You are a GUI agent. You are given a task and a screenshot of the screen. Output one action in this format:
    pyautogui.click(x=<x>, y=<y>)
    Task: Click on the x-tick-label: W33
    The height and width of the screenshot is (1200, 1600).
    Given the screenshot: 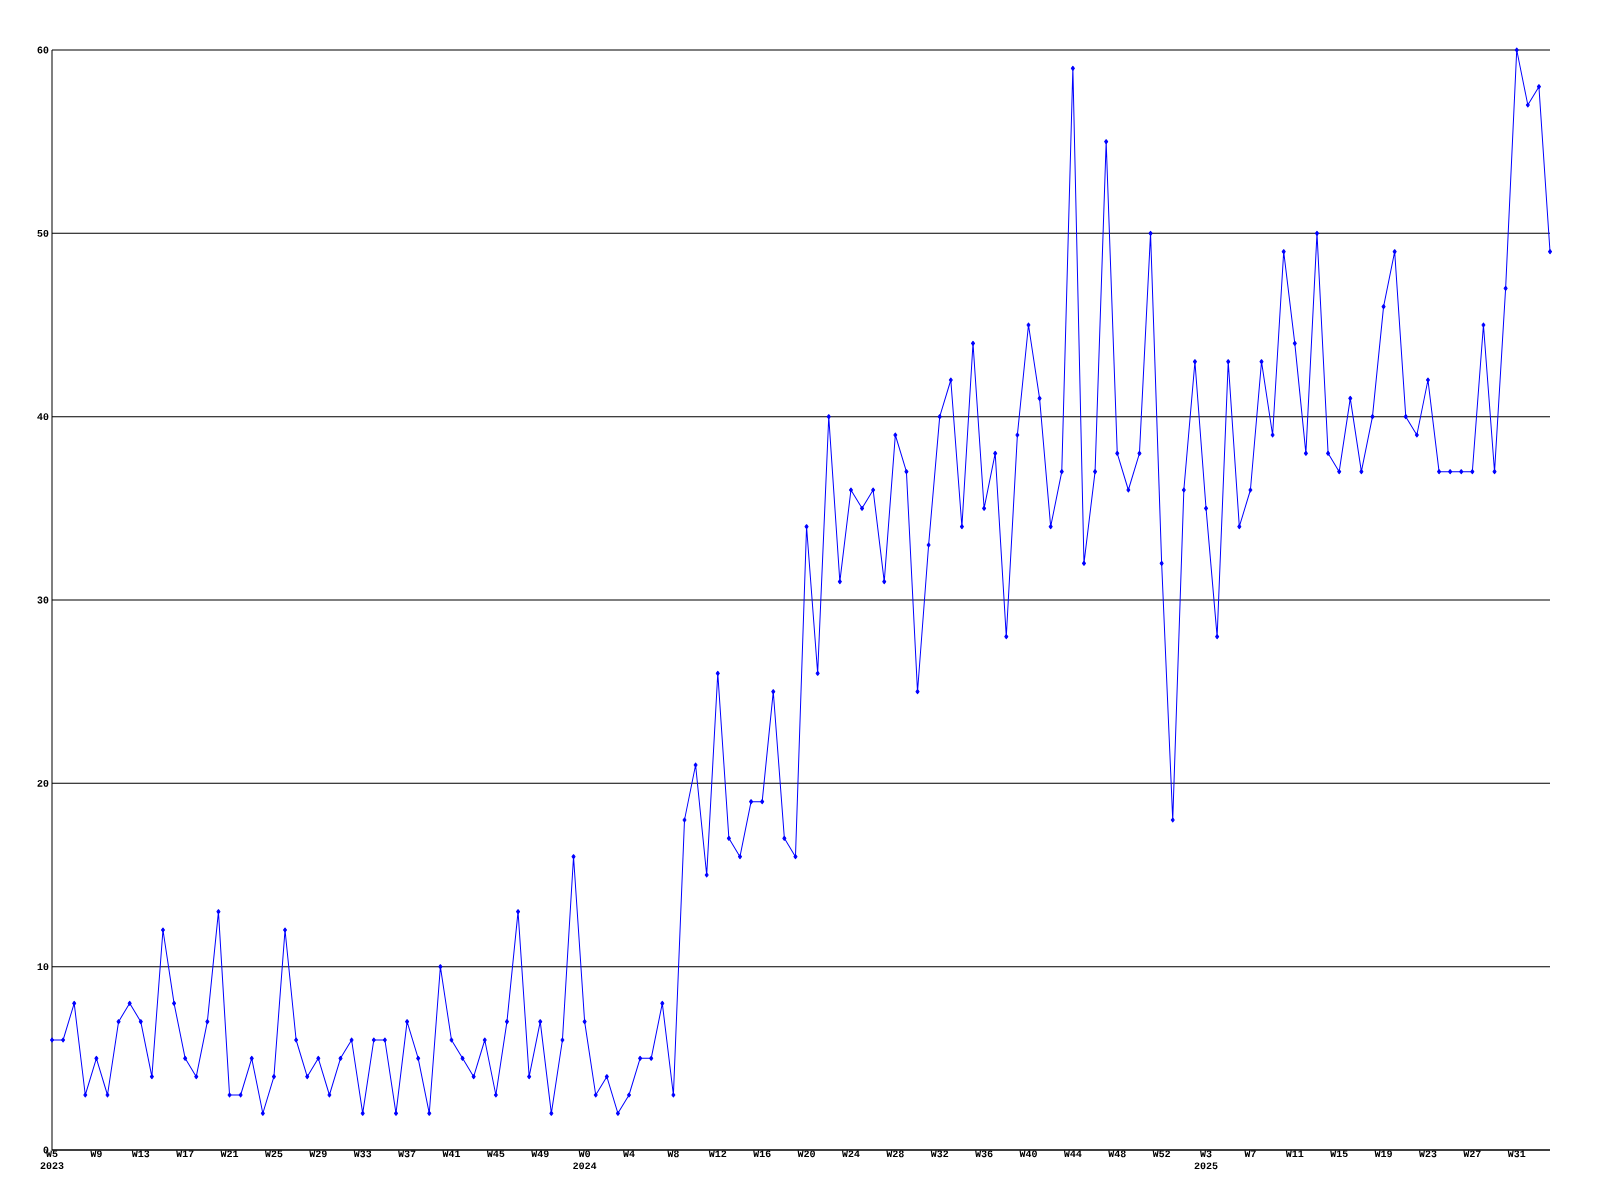 What is the action you would take?
    pyautogui.click(x=362, y=1154)
    